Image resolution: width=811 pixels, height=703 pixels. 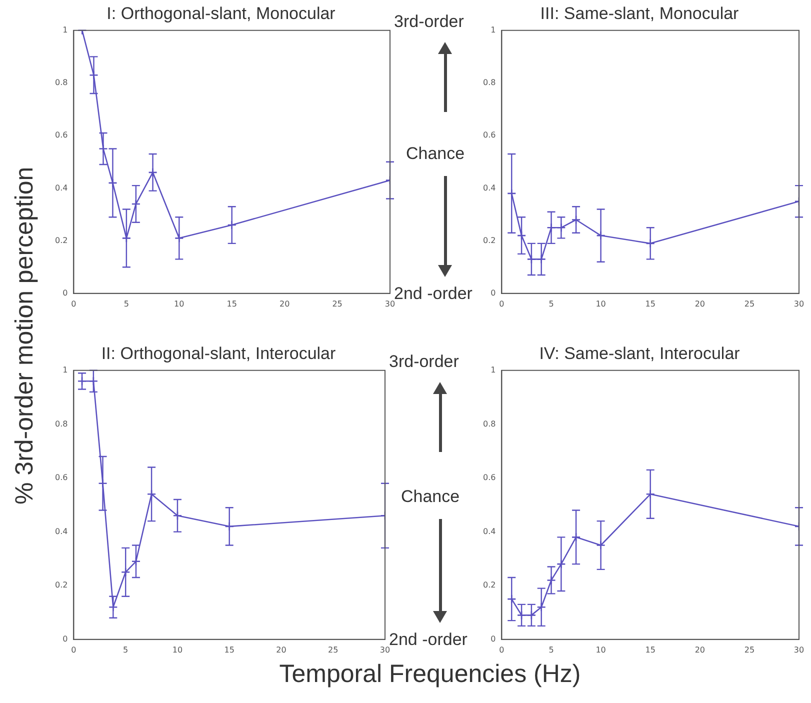 I want to click on chart-title: IV: Same-slant, Interocular, so click(x=639, y=353).